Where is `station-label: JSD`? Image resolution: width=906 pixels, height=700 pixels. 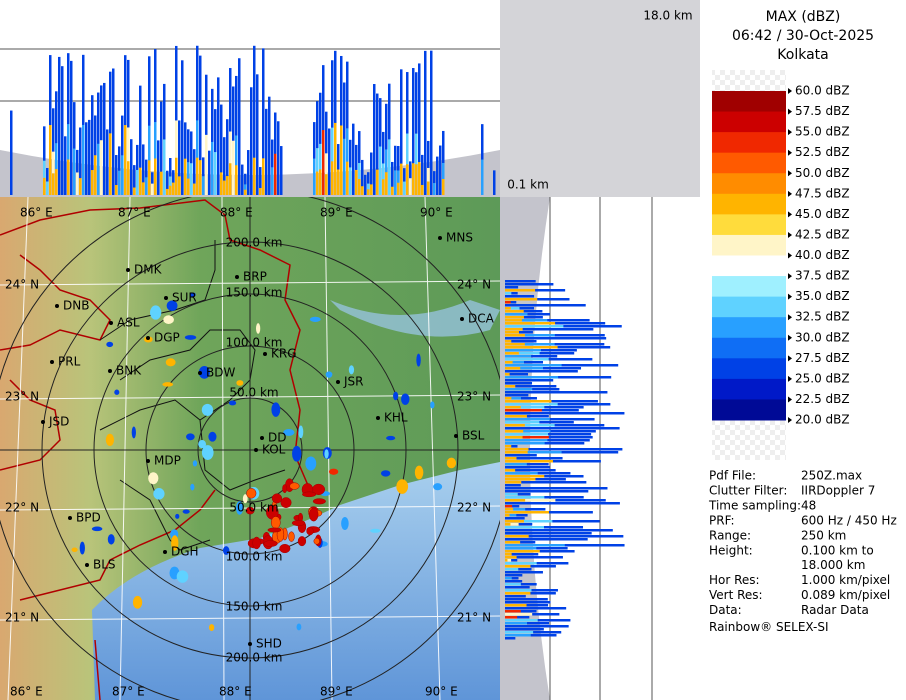
station-label: JSD is located at coordinates (58, 422).